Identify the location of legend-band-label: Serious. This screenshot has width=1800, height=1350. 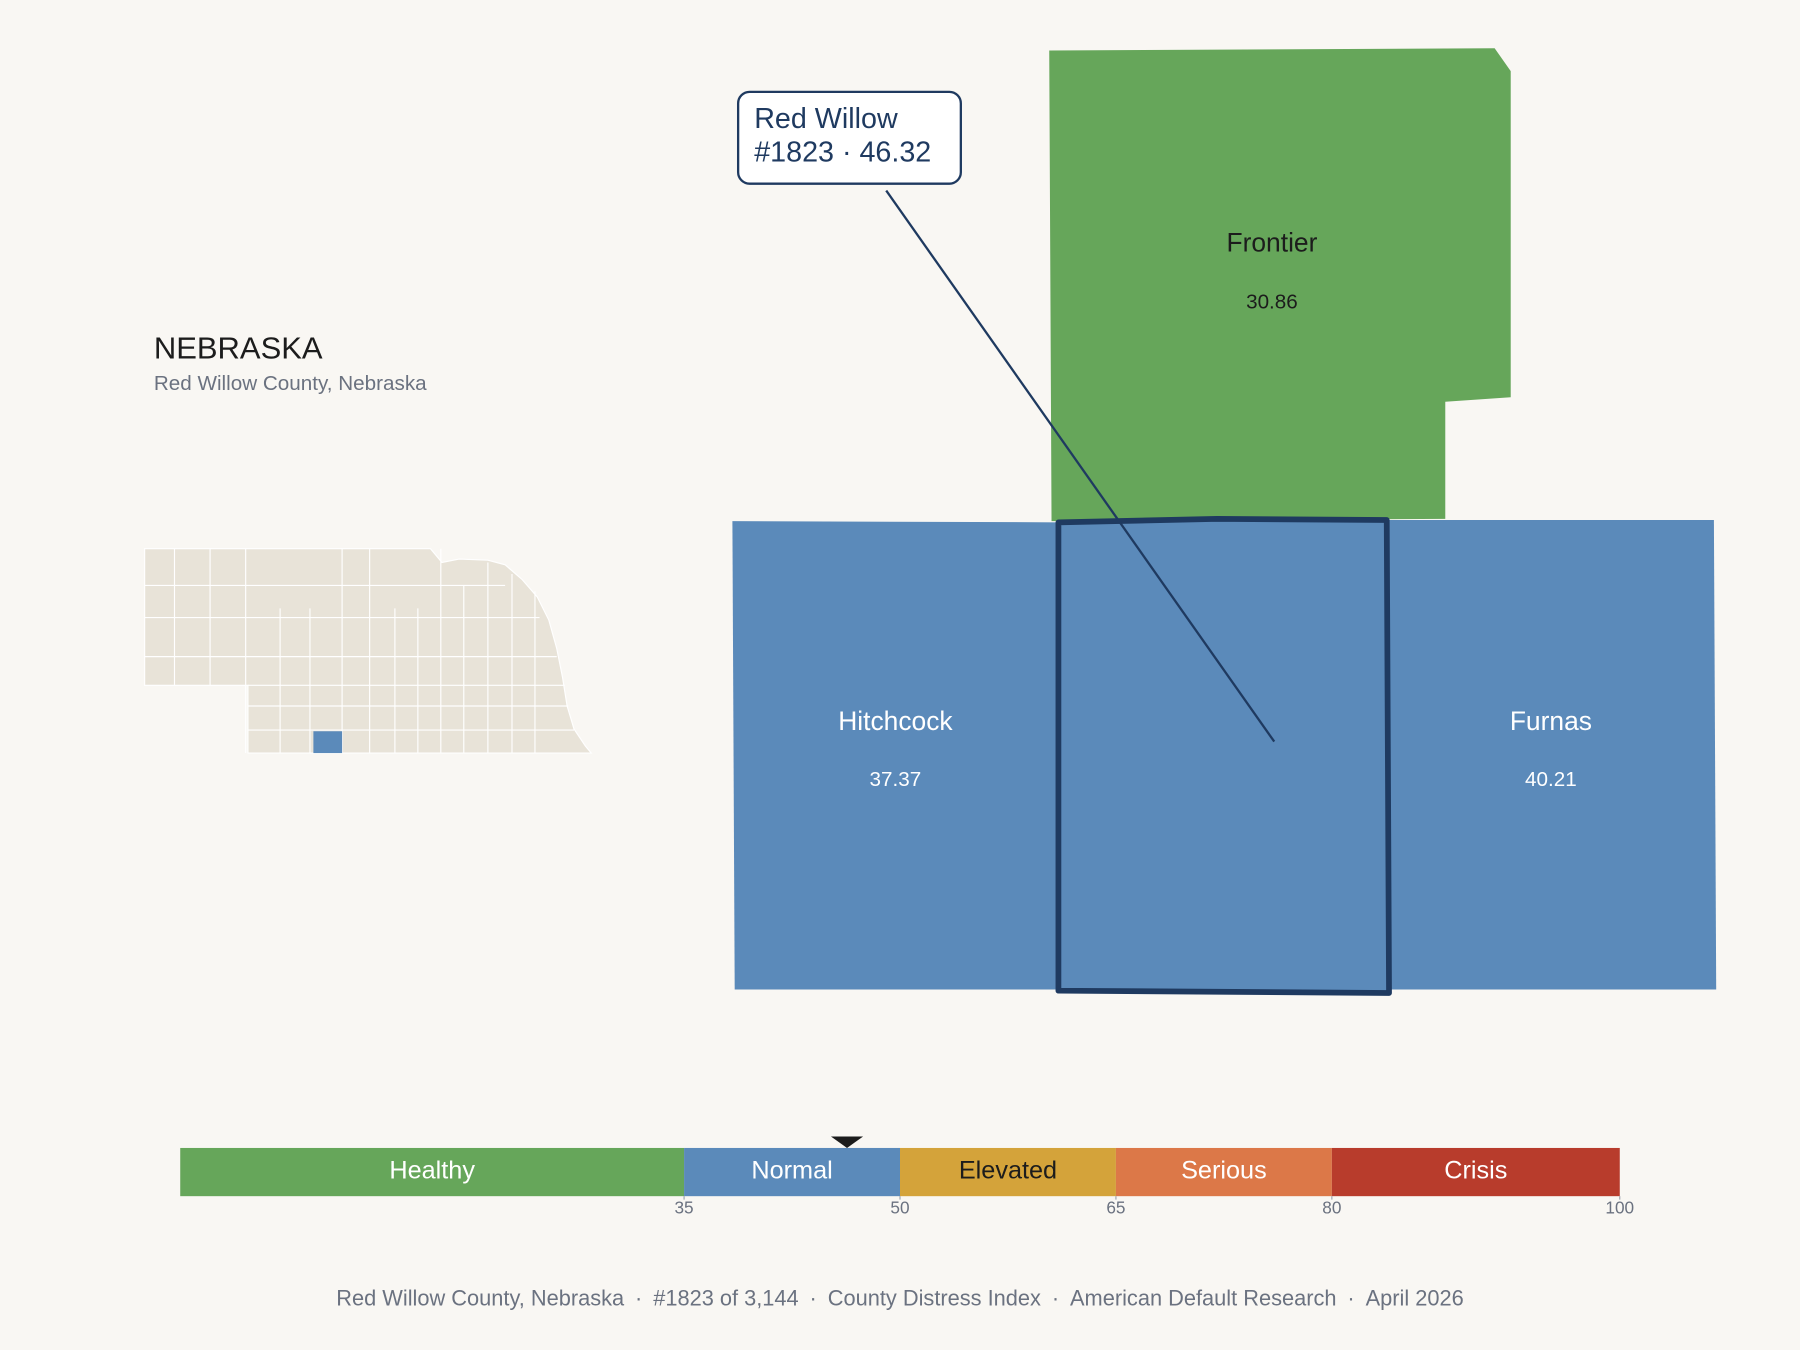
(1224, 1171).